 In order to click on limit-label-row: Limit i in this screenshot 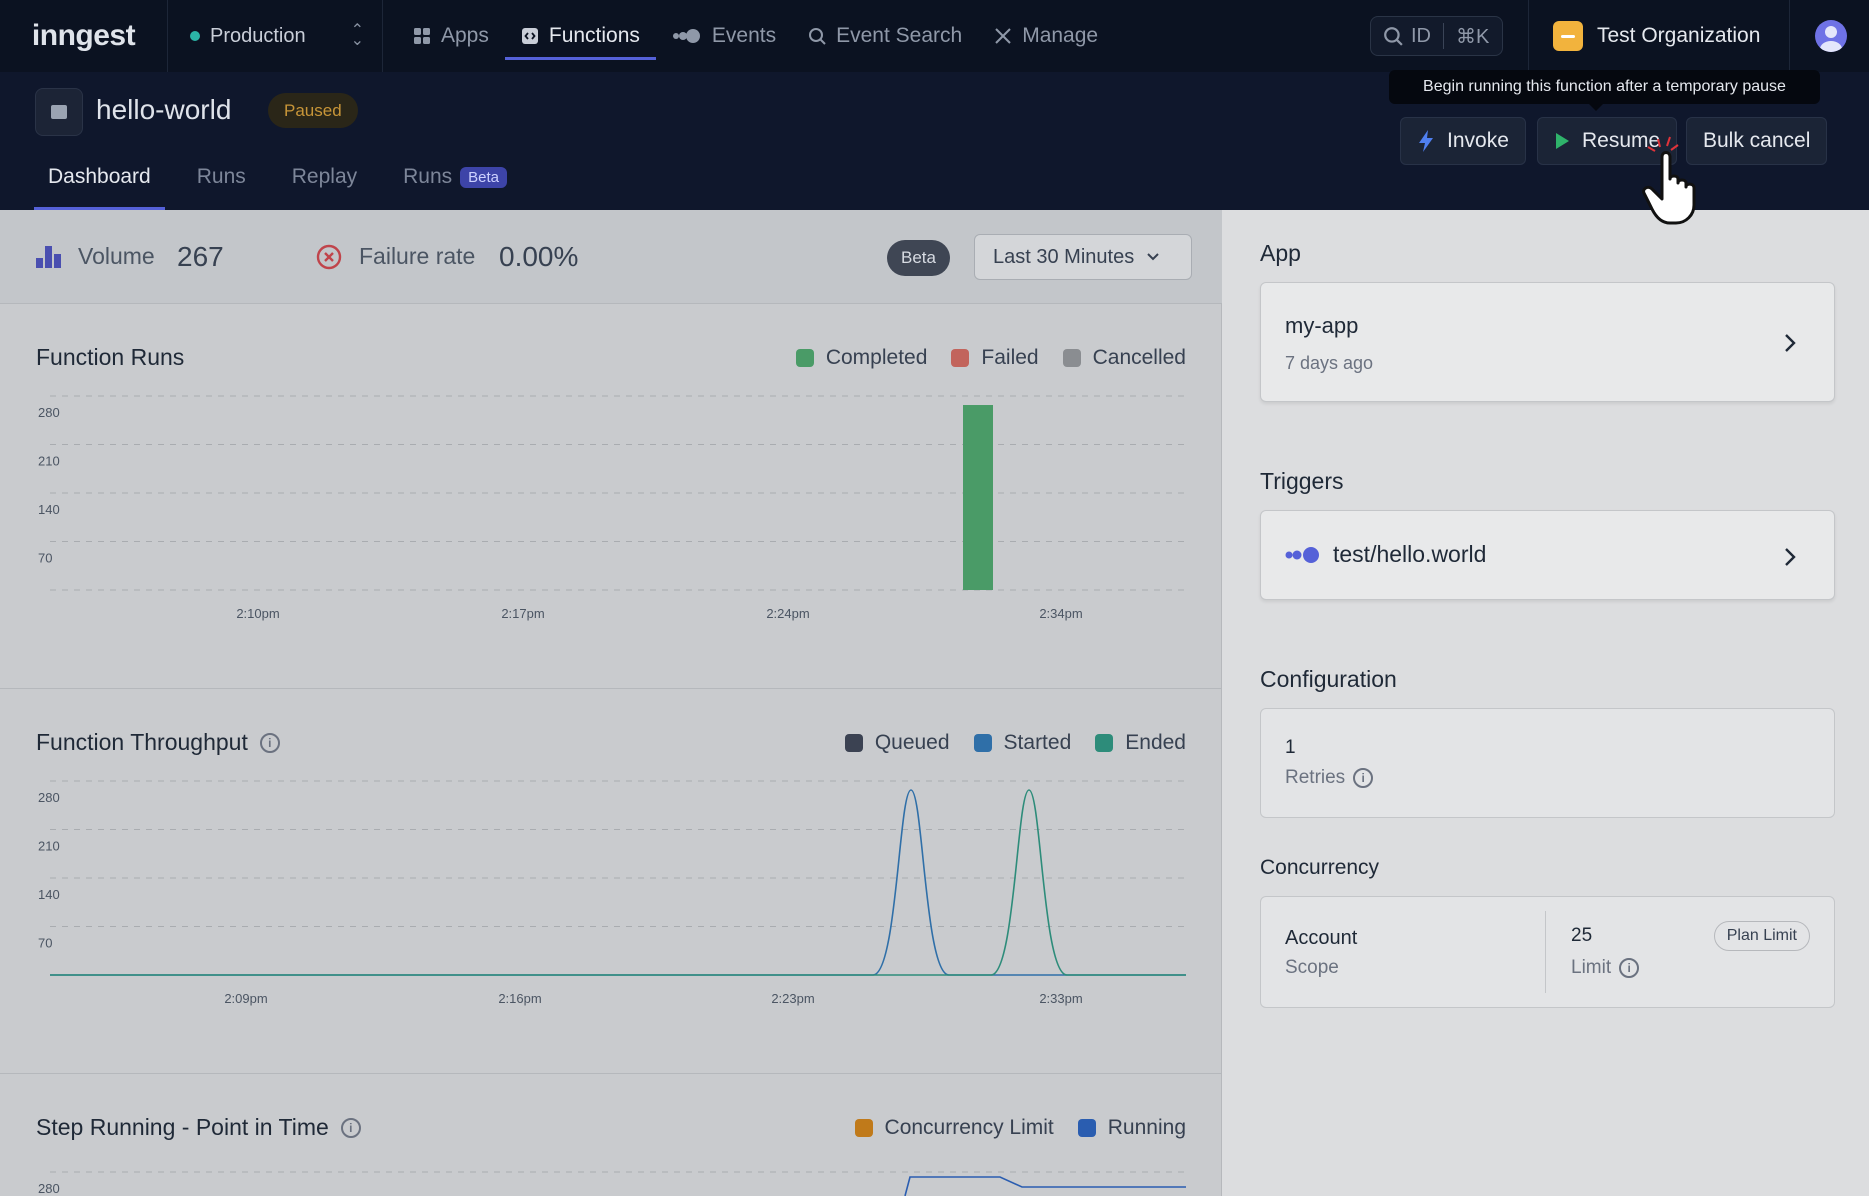, I will do `click(1605, 968)`.